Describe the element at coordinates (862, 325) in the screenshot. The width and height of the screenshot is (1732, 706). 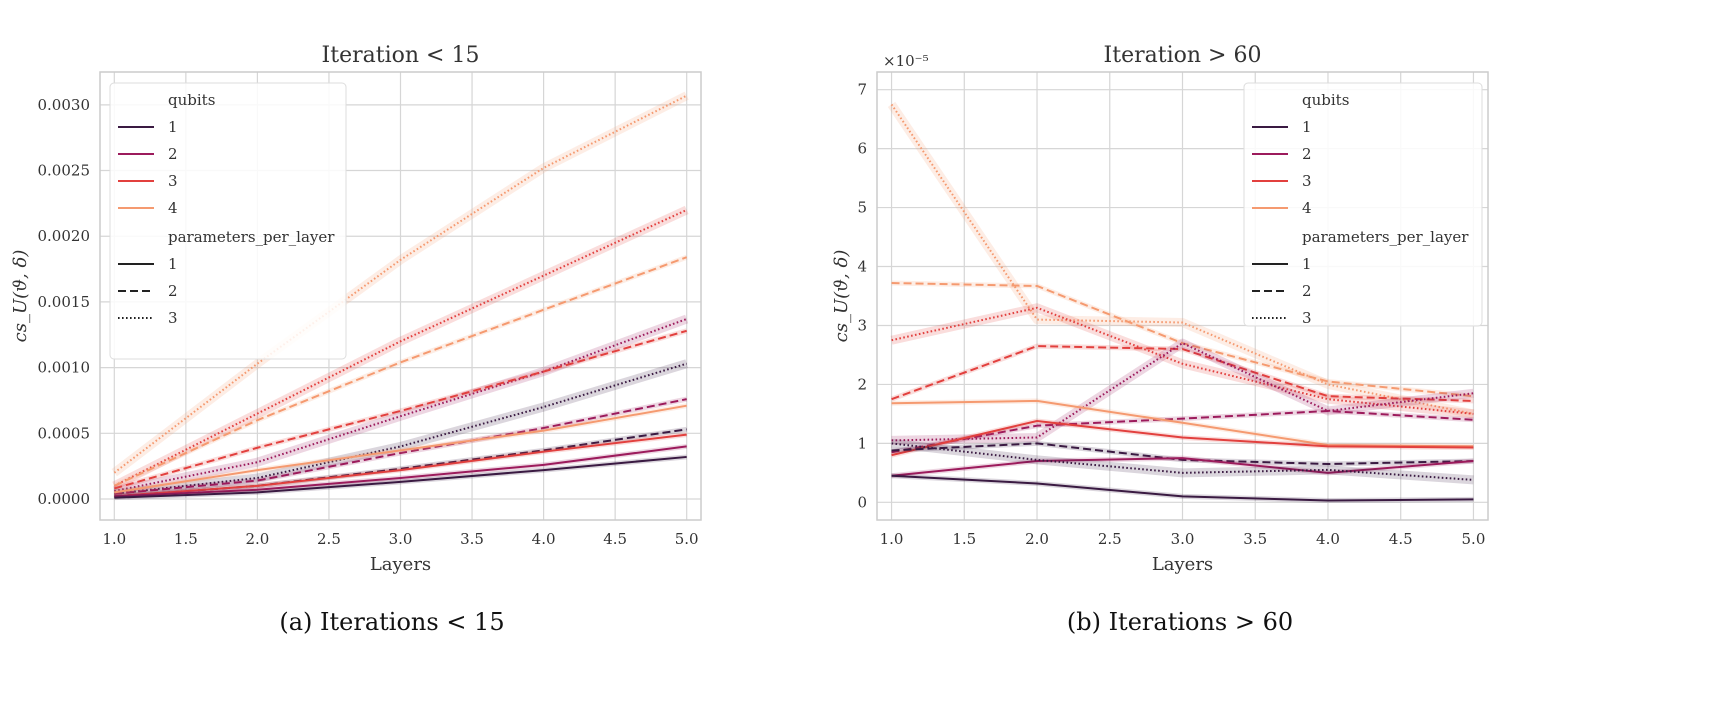
I see `y-tick-label: 3` at that location.